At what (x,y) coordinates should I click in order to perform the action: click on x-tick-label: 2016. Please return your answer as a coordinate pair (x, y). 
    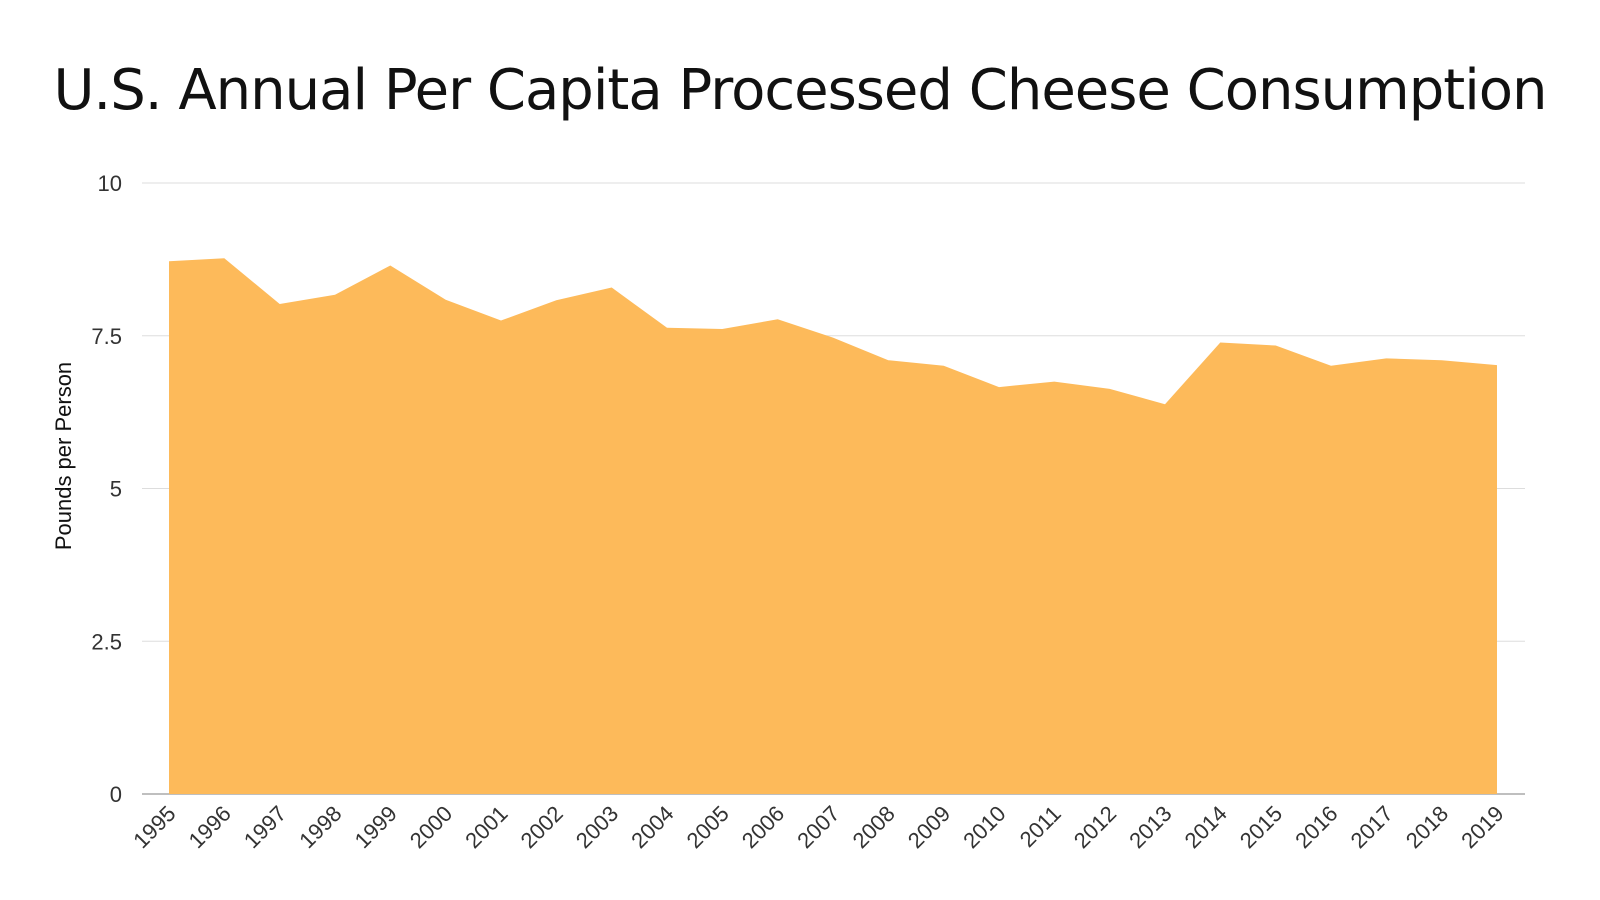
    Looking at the image, I should click on (1316, 827).